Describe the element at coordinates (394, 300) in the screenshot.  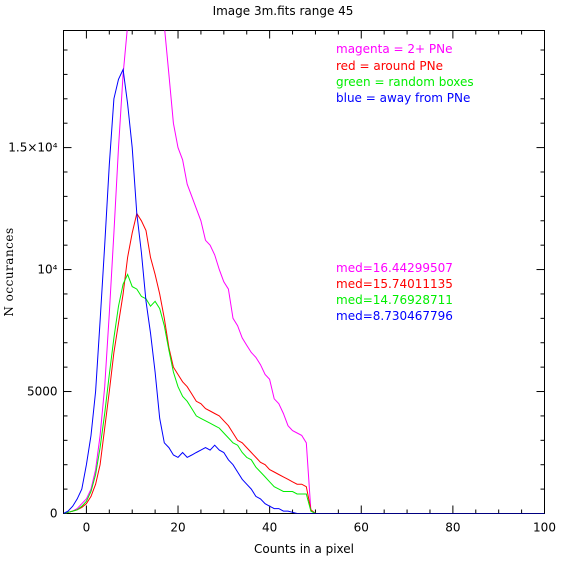
I see `median-annotation-green: med=14.76928711` at that location.